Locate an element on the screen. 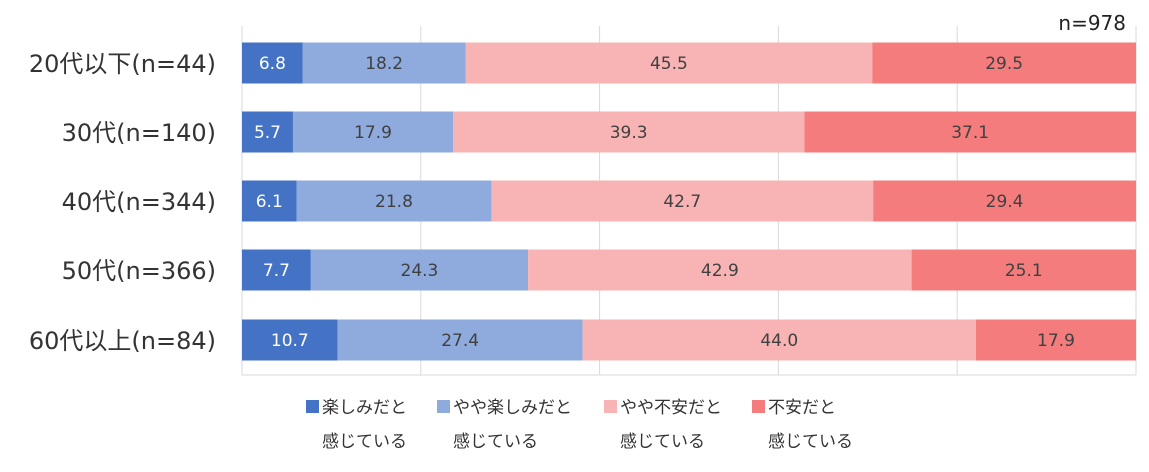 The height and width of the screenshot is (472, 1149). legend-label: 不安だと is located at coordinates (802, 408).